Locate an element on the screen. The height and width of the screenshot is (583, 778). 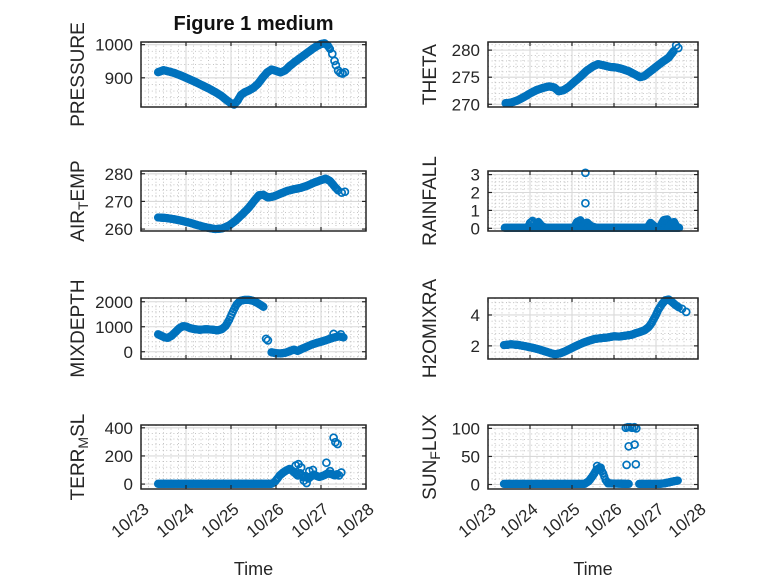
subplot-pressure: 900 1000 PRESSURE is located at coordinates (217, 74).